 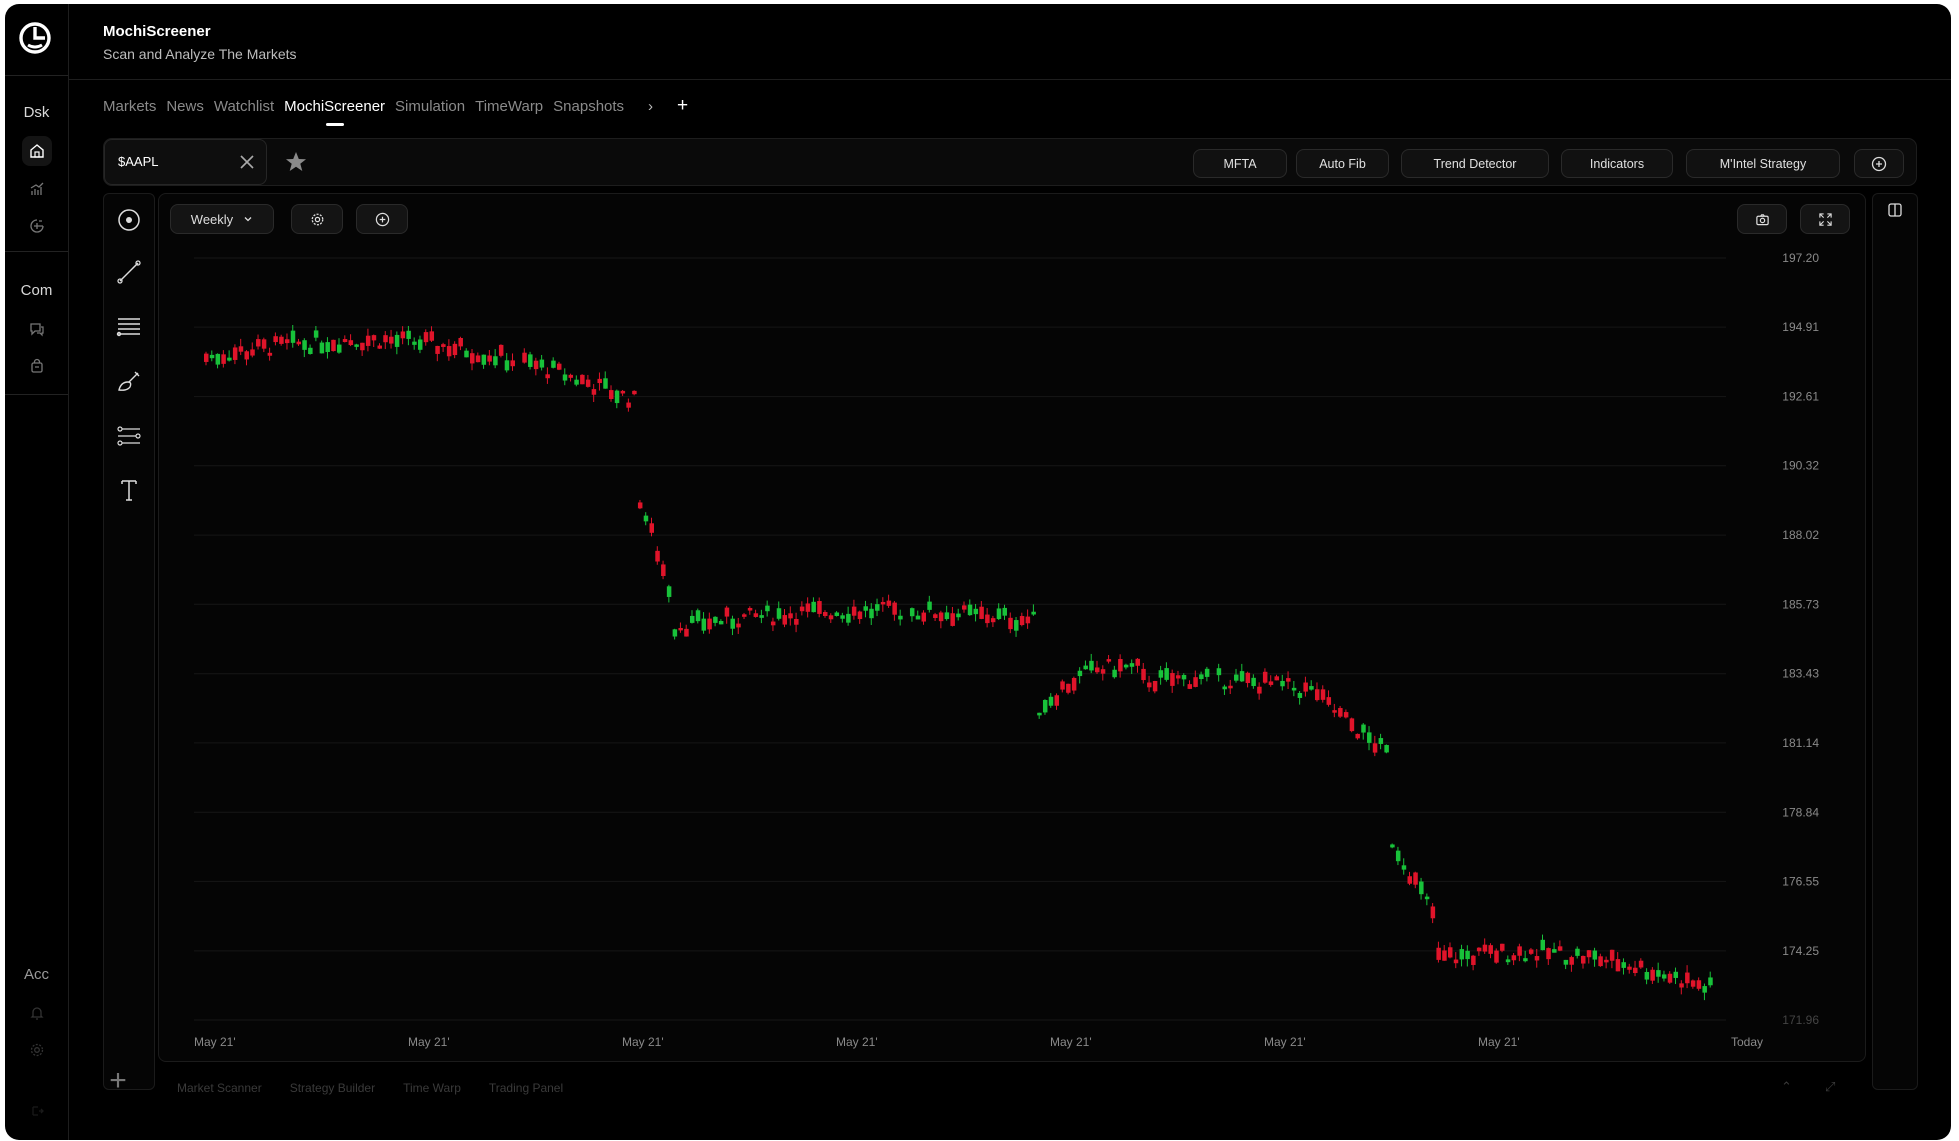 What do you see at coordinates (1762, 219) in the screenshot?
I see `screenshot-button` at bounding box center [1762, 219].